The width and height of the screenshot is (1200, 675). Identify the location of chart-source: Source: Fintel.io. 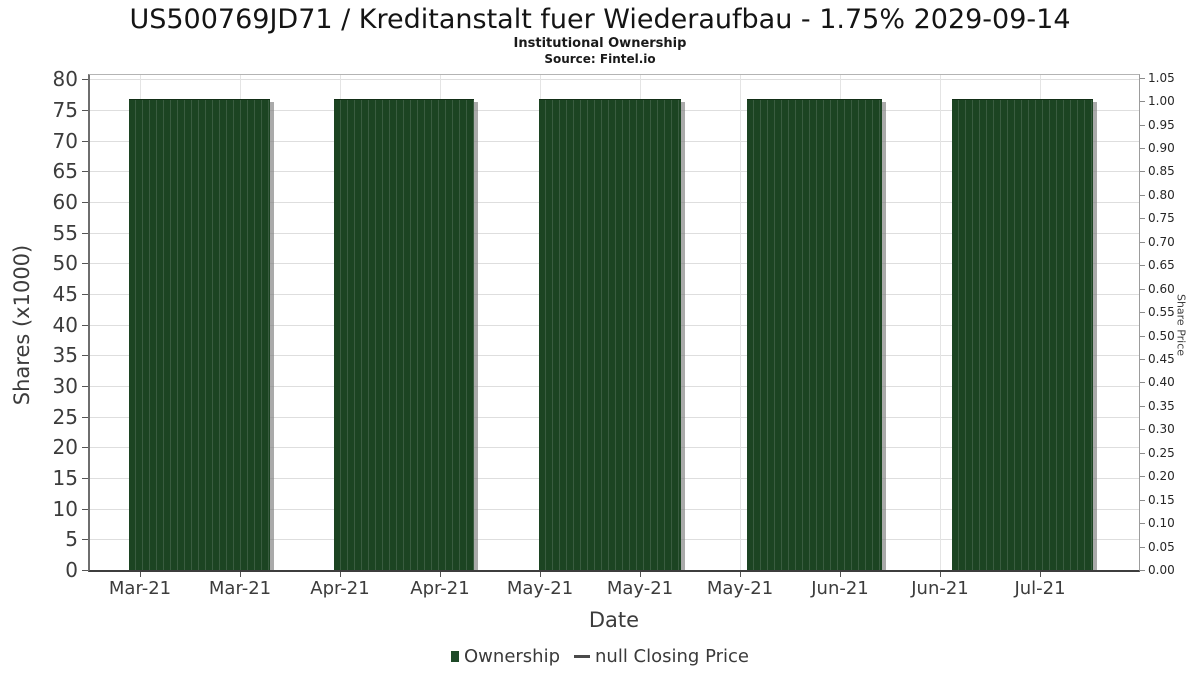
(600, 59).